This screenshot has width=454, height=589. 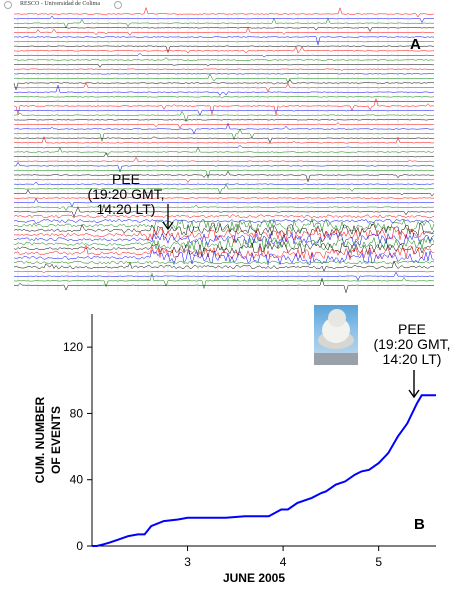 What do you see at coordinates (414, 384) in the screenshot?
I see `pee-arrow-b-icon` at bounding box center [414, 384].